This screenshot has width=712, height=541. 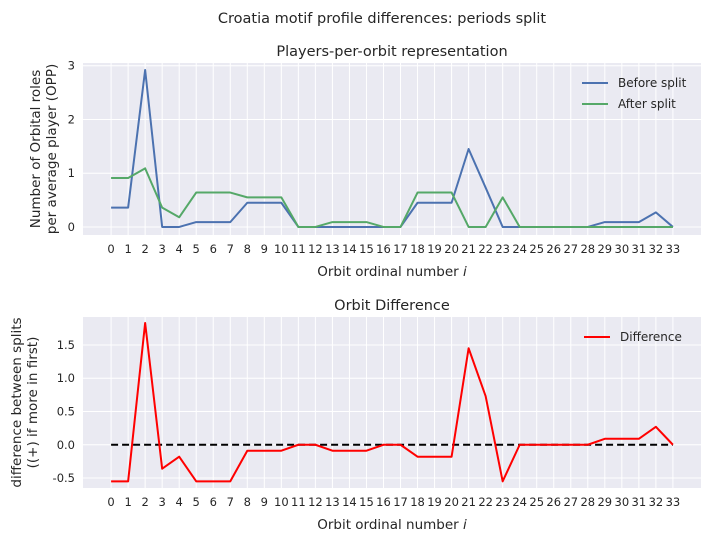 What do you see at coordinates (71, 173) in the screenshot?
I see `y-tick-label: 1` at bounding box center [71, 173].